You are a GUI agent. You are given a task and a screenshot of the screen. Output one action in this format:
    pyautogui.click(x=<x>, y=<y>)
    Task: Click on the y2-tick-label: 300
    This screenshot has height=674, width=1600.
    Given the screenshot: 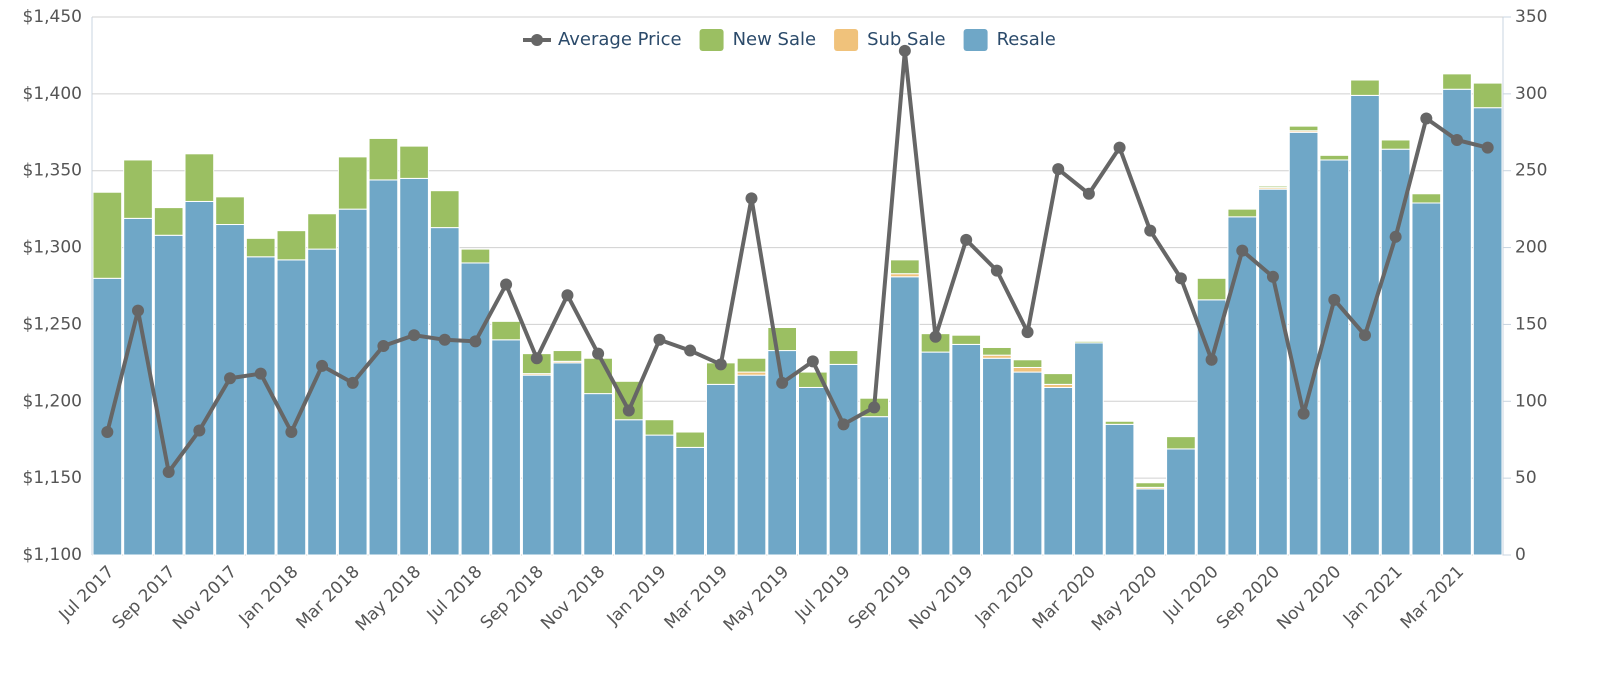 What is the action you would take?
    pyautogui.click(x=1531, y=94)
    